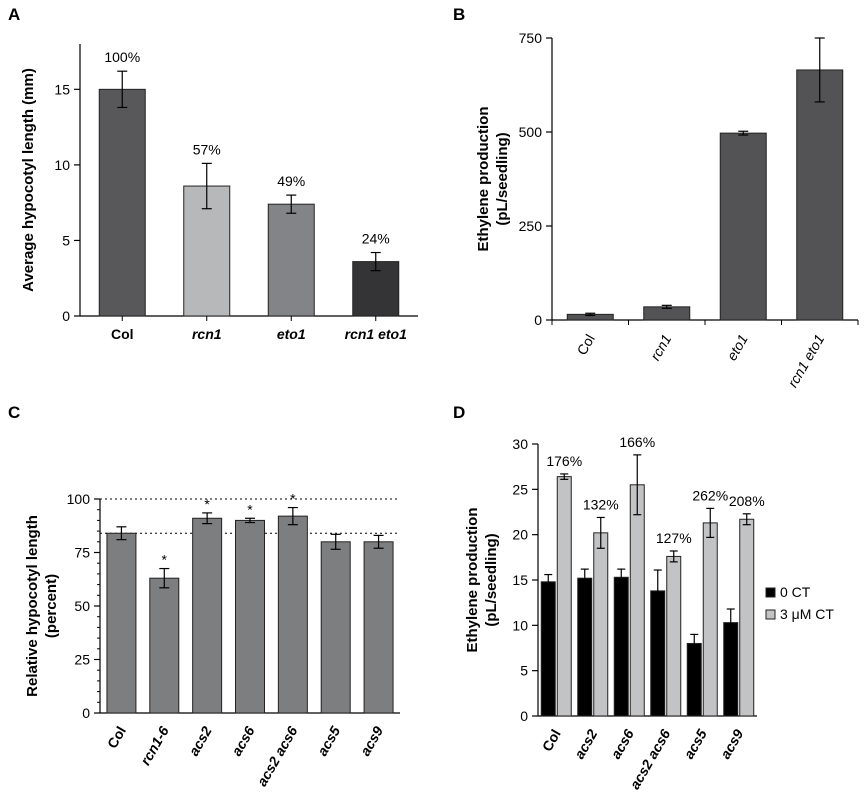 This screenshot has width=866, height=800. I want to click on percent-label: 166%, so click(637, 442).